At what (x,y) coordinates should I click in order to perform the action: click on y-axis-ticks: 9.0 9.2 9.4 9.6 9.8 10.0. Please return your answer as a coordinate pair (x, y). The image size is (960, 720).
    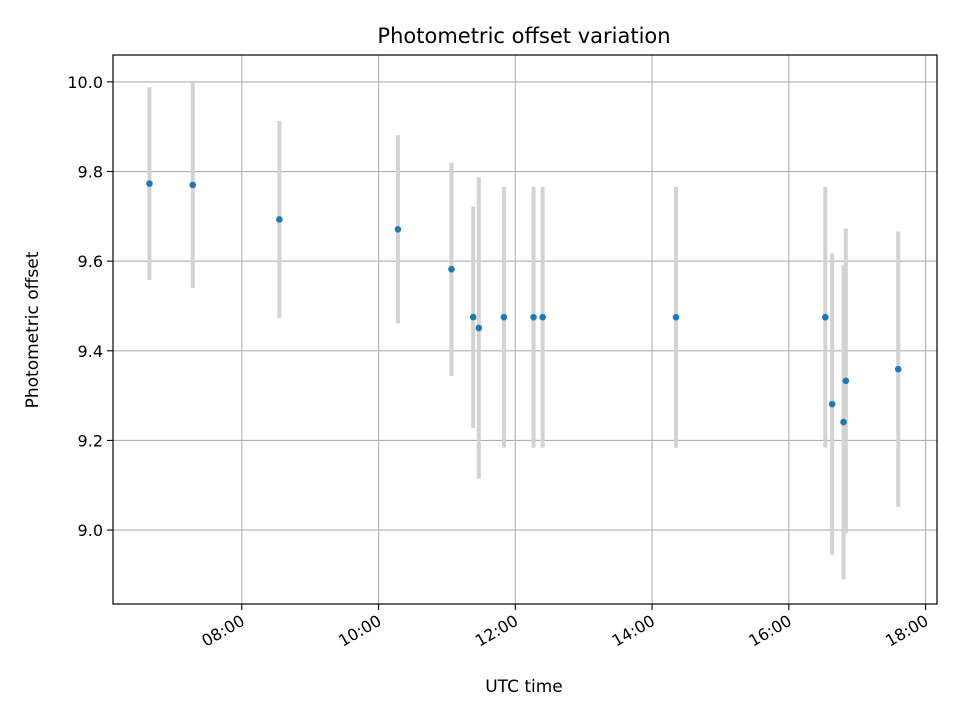
    Looking at the image, I should click on (90, 306).